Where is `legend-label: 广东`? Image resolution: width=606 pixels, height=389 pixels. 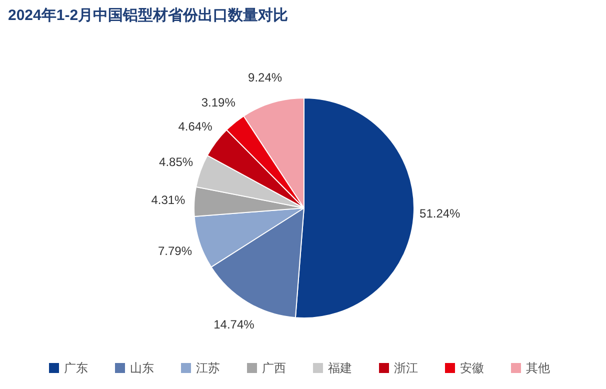
legend-label: 广东 is located at coordinates (76, 368).